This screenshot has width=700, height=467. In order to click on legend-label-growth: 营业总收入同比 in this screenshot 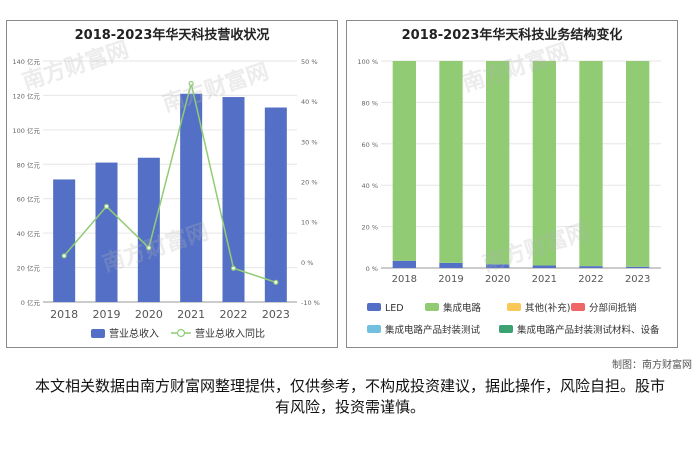, I will do `click(230, 333)`.